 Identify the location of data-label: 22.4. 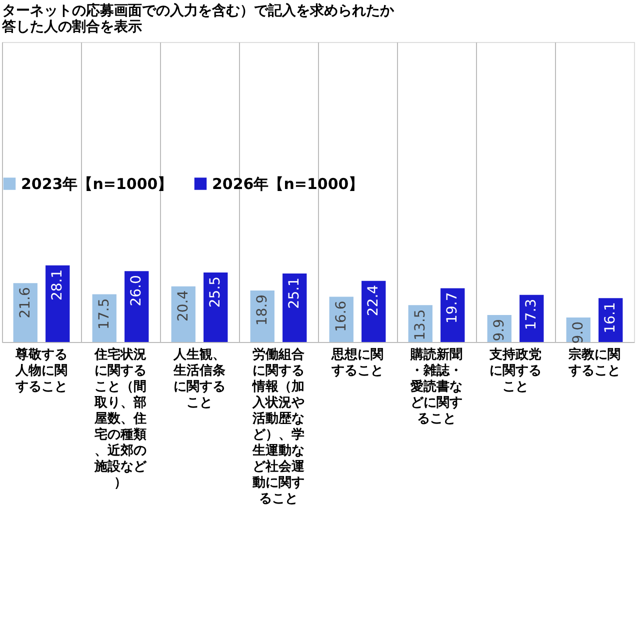
(374, 300).